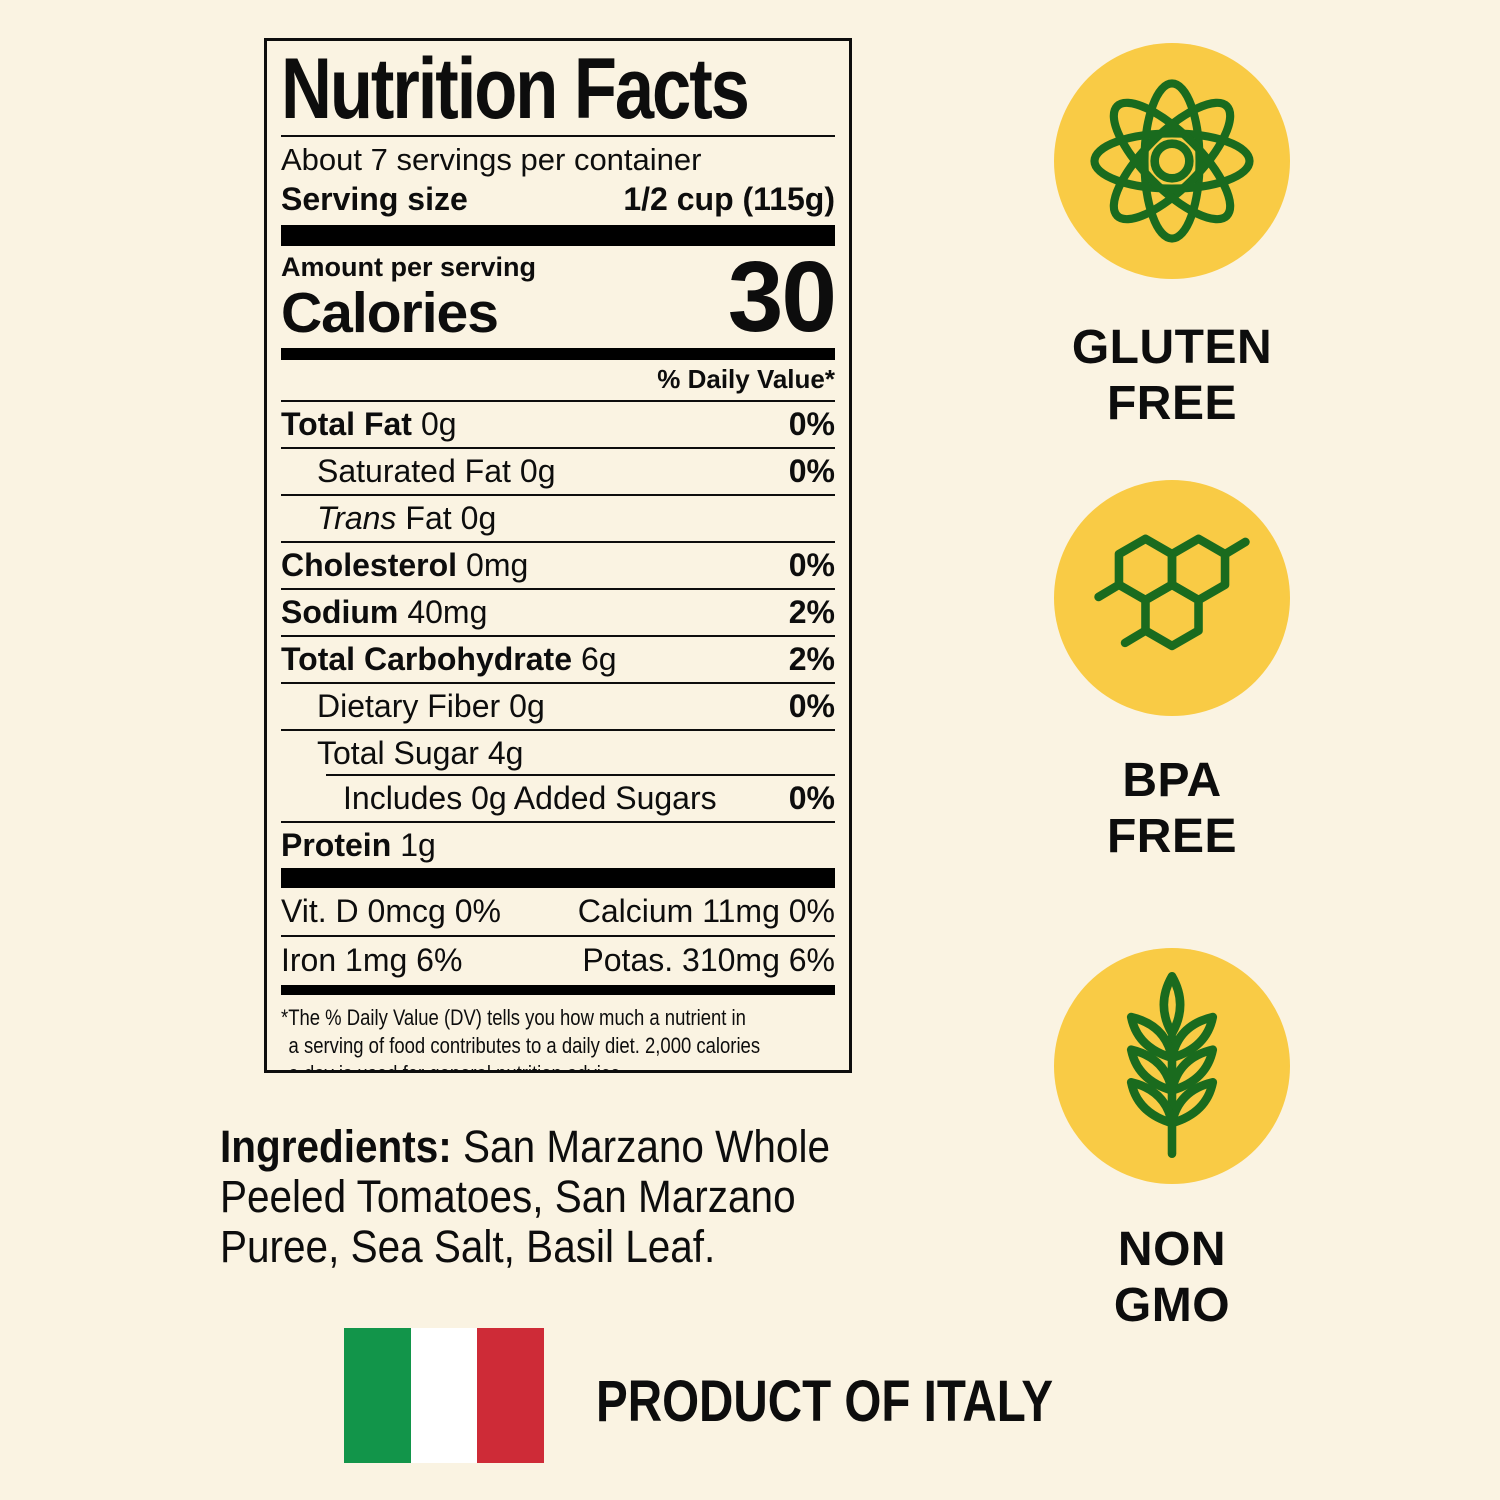 This screenshot has height=1500, width=1500. Describe the element at coordinates (515, 89) in the screenshot. I see `nutrition-facts-title: Nutrition Facts` at that location.